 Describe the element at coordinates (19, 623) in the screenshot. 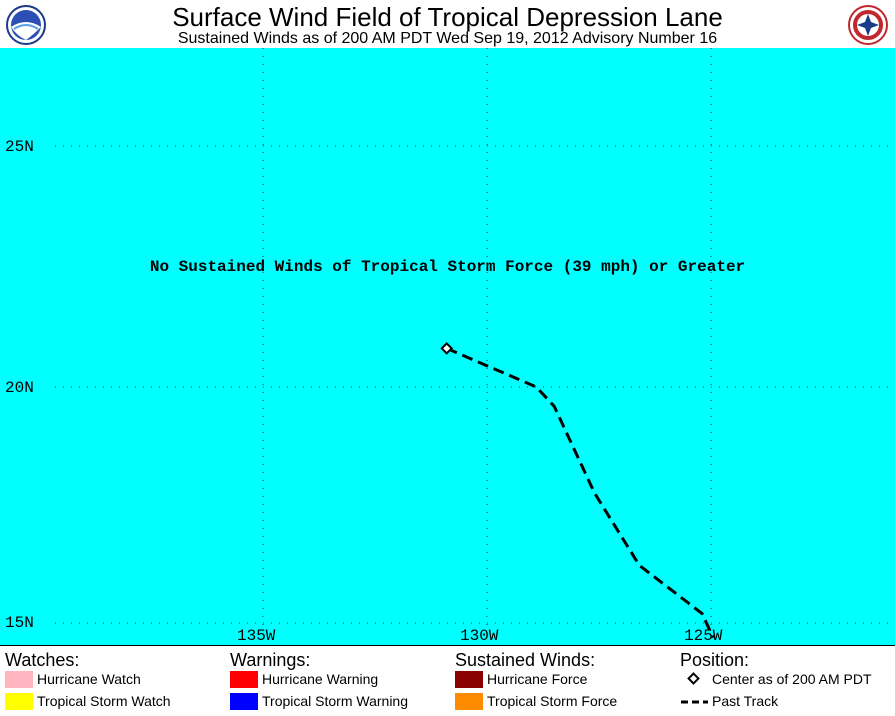

I see `lat-label-15n: 15N` at that location.